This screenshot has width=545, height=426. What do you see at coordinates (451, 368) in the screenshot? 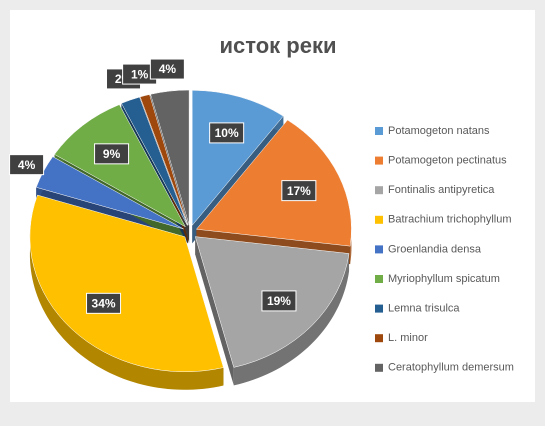
I see `legend-label: Ceratophyllum demersum` at bounding box center [451, 368].